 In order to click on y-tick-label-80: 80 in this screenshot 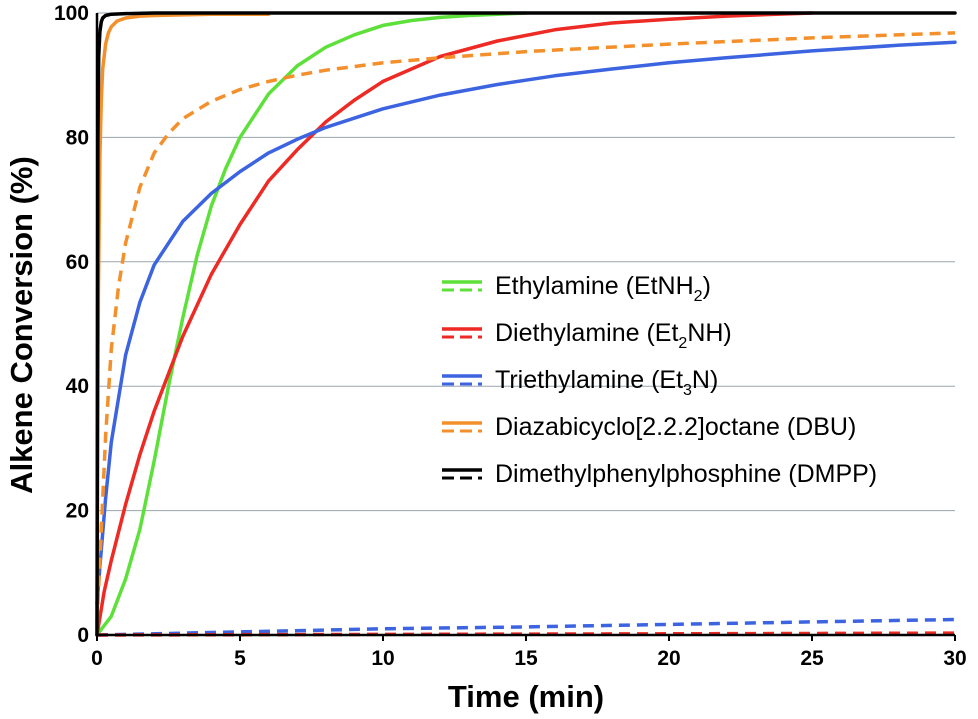, I will do `click(77, 137)`.